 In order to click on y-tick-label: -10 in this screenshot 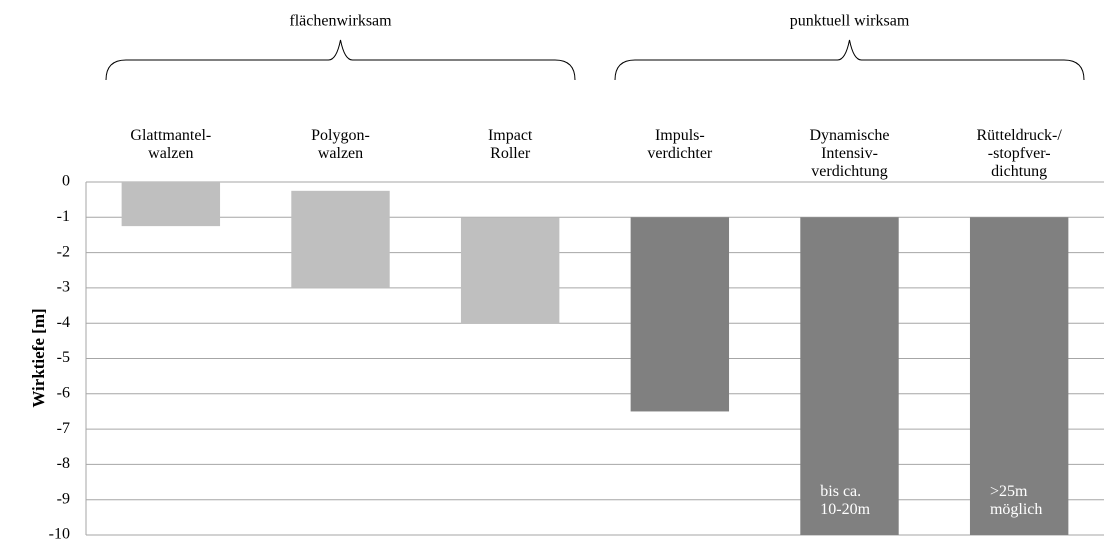, I will do `click(59, 533)`.